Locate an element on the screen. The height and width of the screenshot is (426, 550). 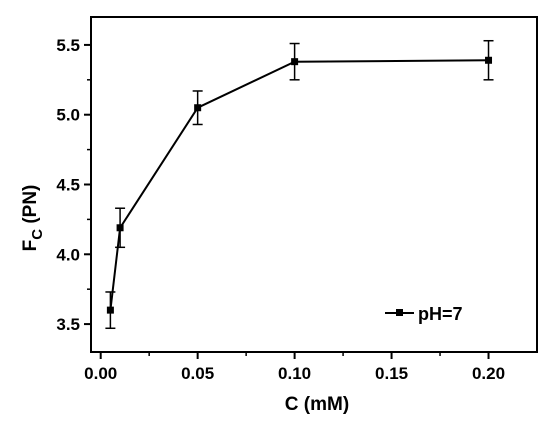
legend-label: pH=7 is located at coordinates (440, 314).